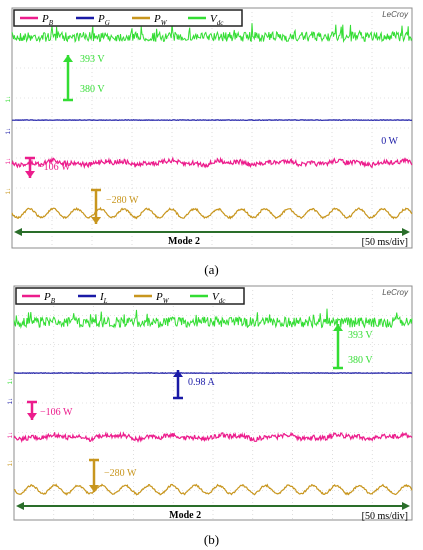 Image resolution: width=423 pixels, height=550 pixels. What do you see at coordinates (213, 373) in the screenshot?
I see `trace-il` at bounding box center [213, 373].